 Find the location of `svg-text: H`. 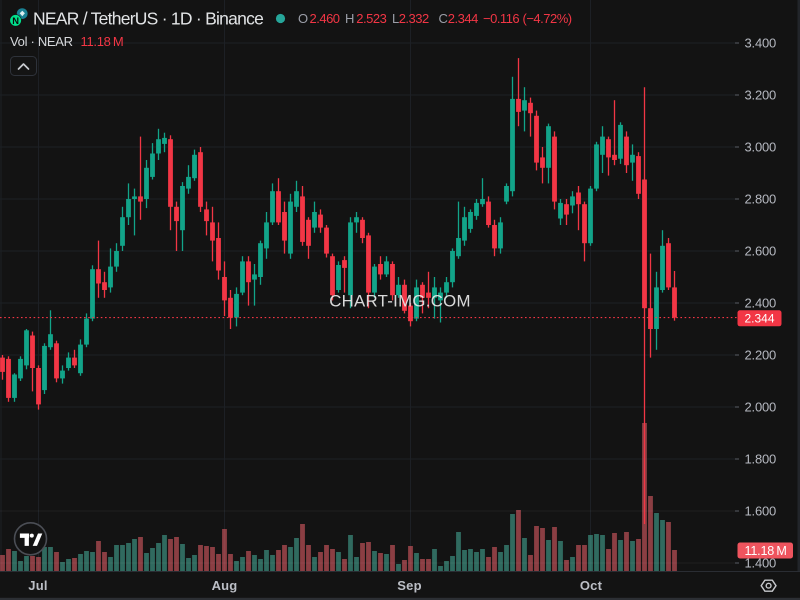

svg-text: H is located at coordinates (349, 18).